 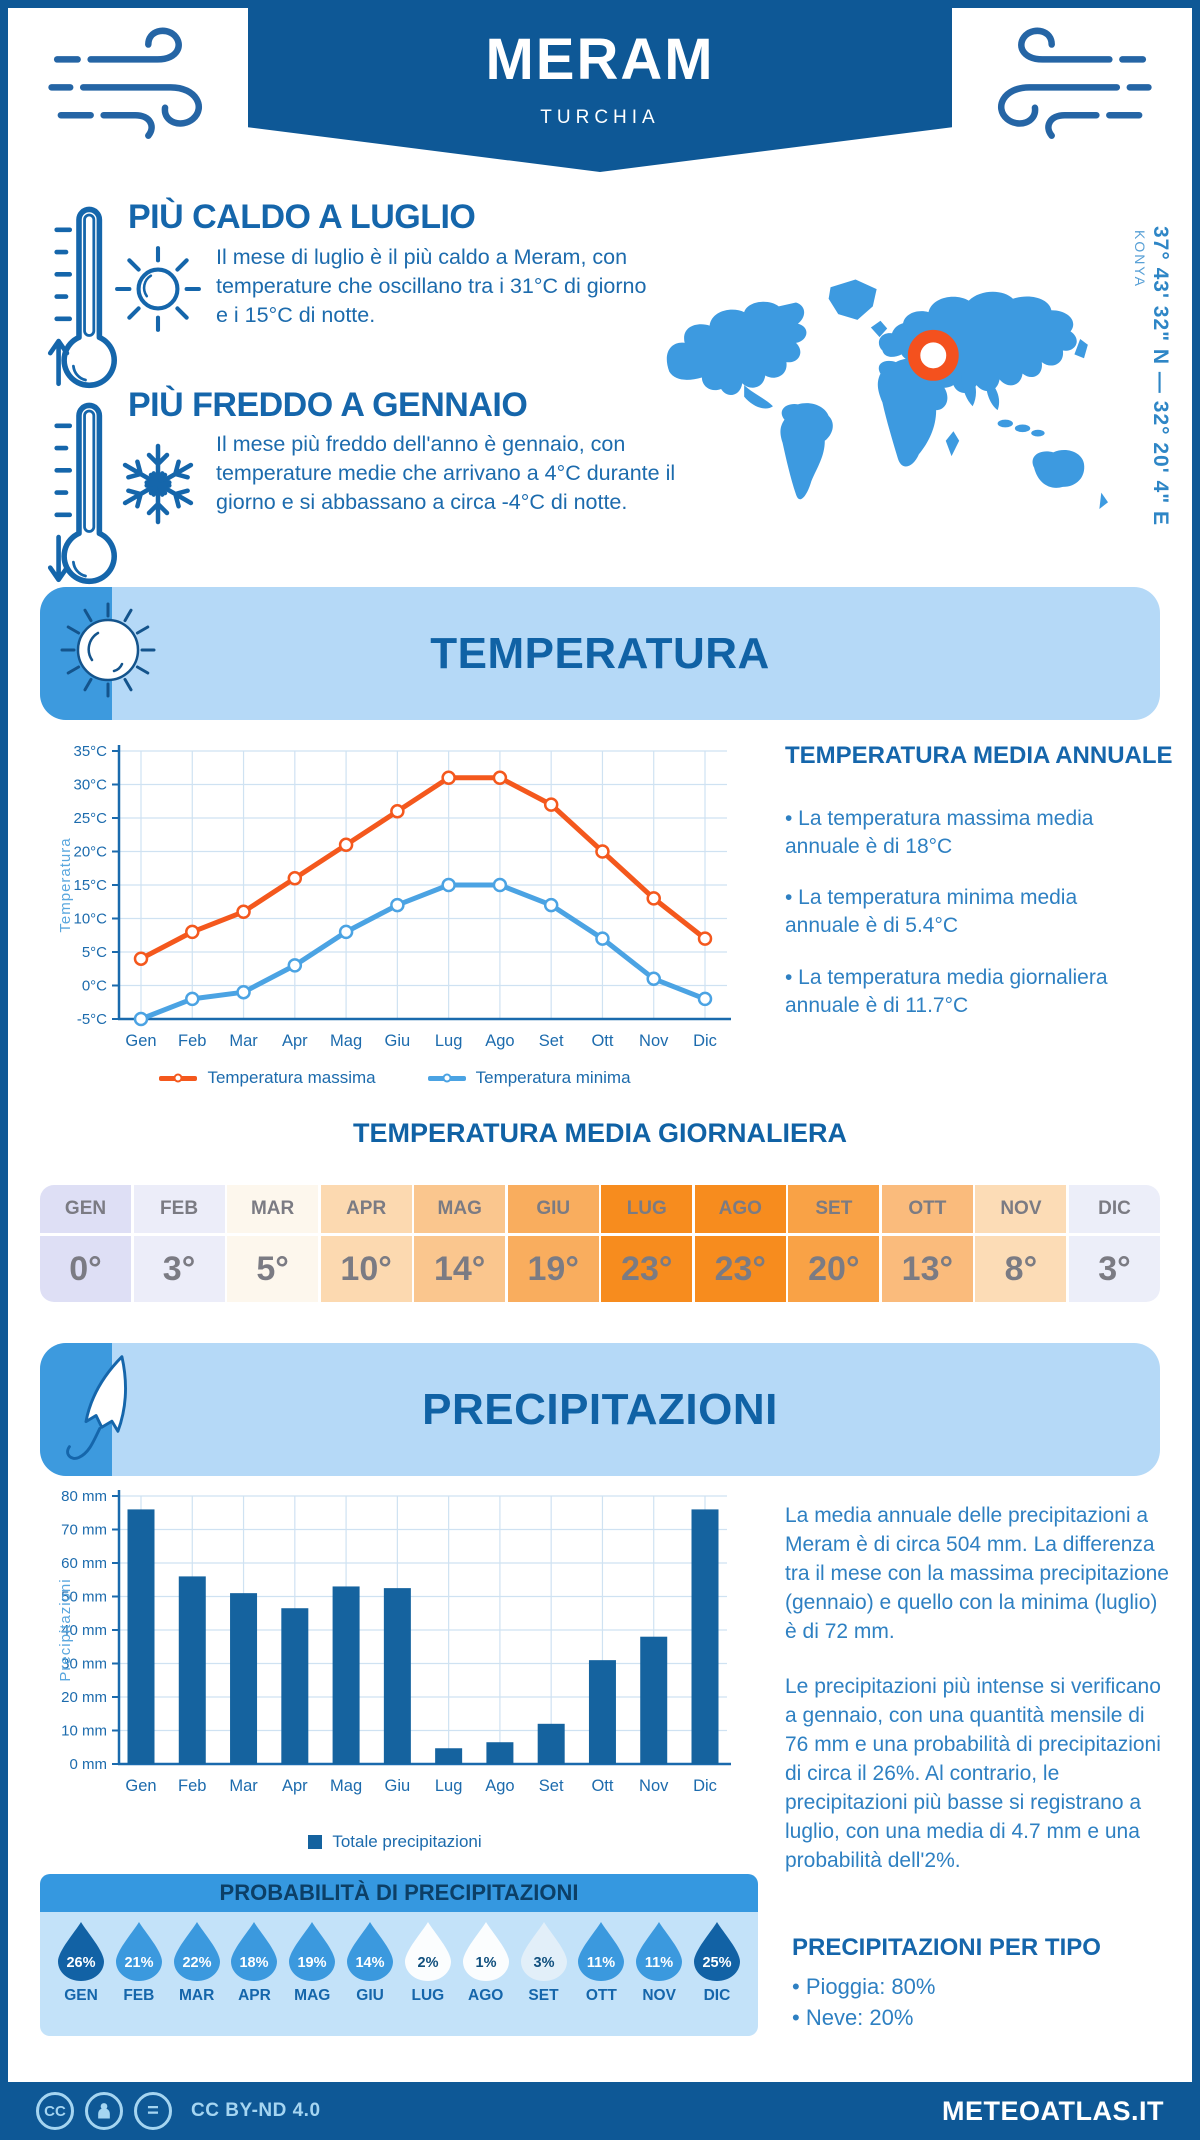 I want to click on by-type-item: • Pioggia: 80%, so click(x=864, y=1986).